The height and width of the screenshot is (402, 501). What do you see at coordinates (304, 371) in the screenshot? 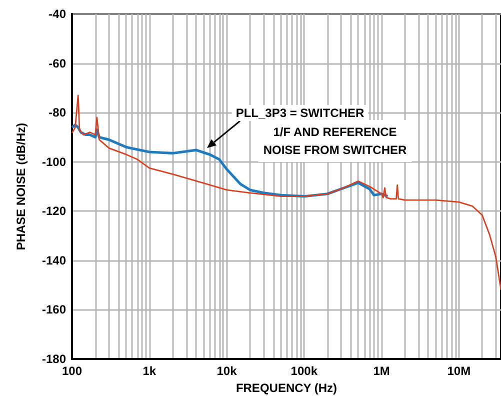
I see `x-tick-label: 100k` at bounding box center [304, 371].